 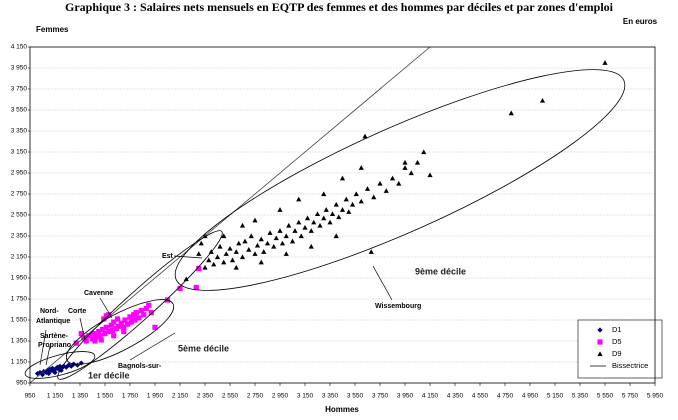 What do you see at coordinates (230, 396) in the screenshot?
I see `x-tick-label: 2 550` at bounding box center [230, 396].